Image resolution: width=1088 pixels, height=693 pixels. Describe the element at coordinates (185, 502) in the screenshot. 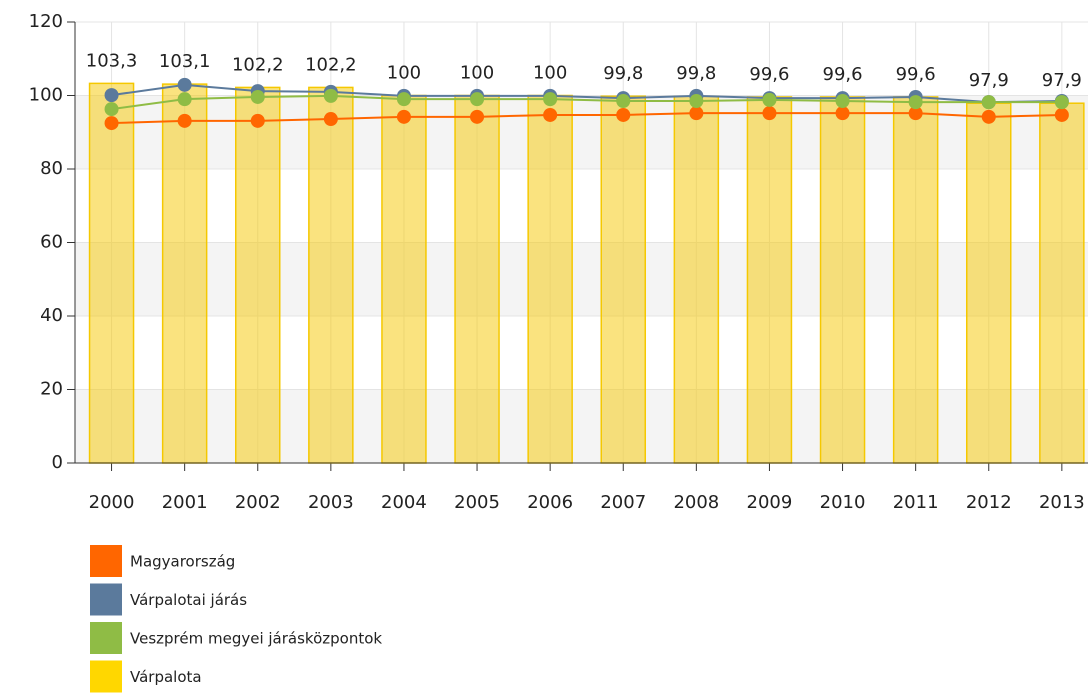

I see `x-tick-label: 2001` at that location.